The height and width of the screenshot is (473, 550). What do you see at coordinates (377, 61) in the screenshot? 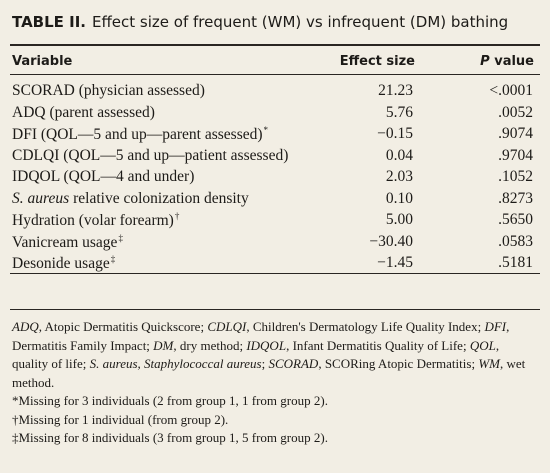
I see `header-cell: Effect size` at bounding box center [377, 61].